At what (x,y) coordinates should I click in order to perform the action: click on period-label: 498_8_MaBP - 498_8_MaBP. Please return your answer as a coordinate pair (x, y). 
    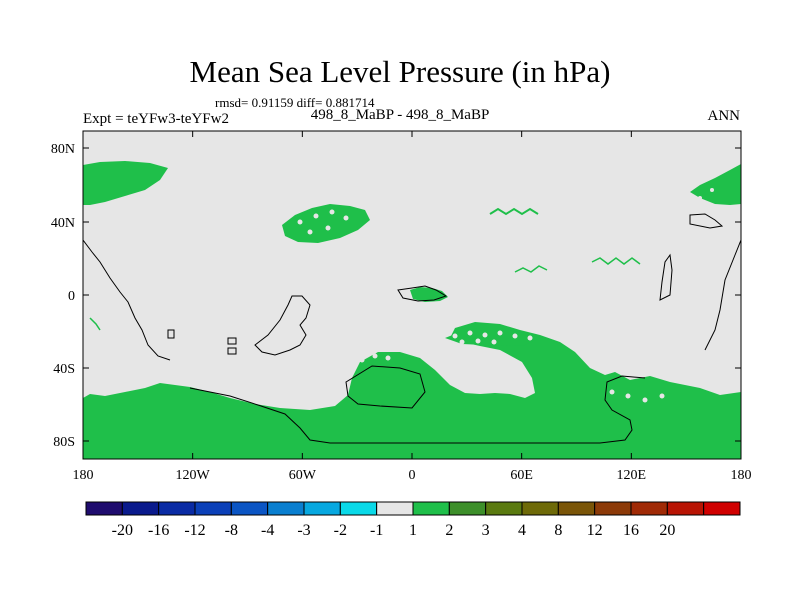
    Looking at the image, I should click on (400, 115).